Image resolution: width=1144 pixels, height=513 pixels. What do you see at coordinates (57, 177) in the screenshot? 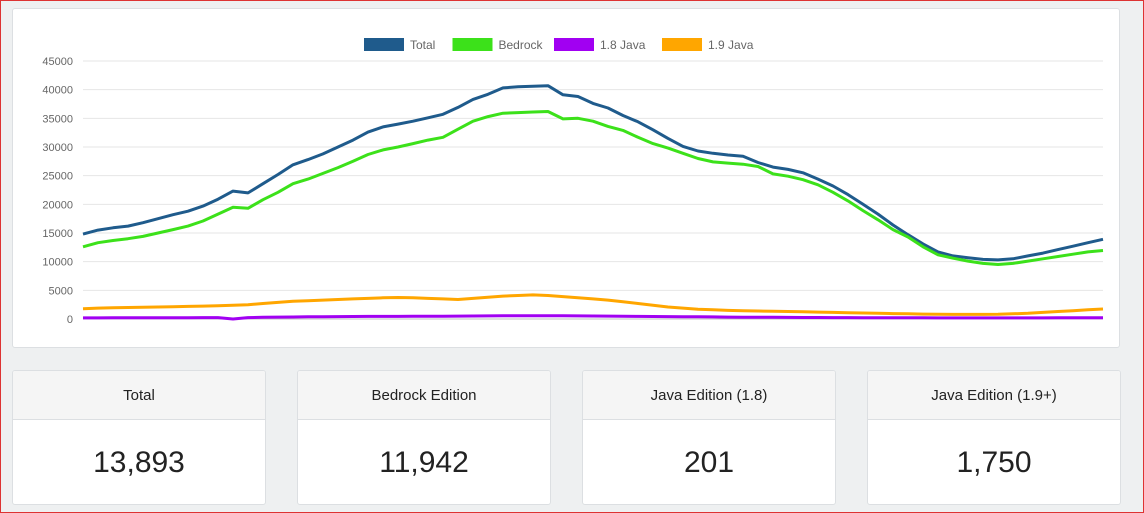
I see `y-tick-label: 25000` at bounding box center [57, 177].